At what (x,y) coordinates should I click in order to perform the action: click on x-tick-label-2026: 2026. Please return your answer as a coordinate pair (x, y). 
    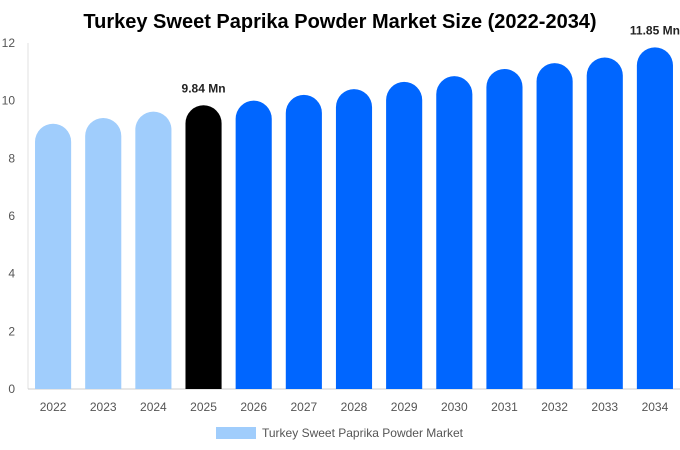
    Looking at the image, I should click on (253, 407).